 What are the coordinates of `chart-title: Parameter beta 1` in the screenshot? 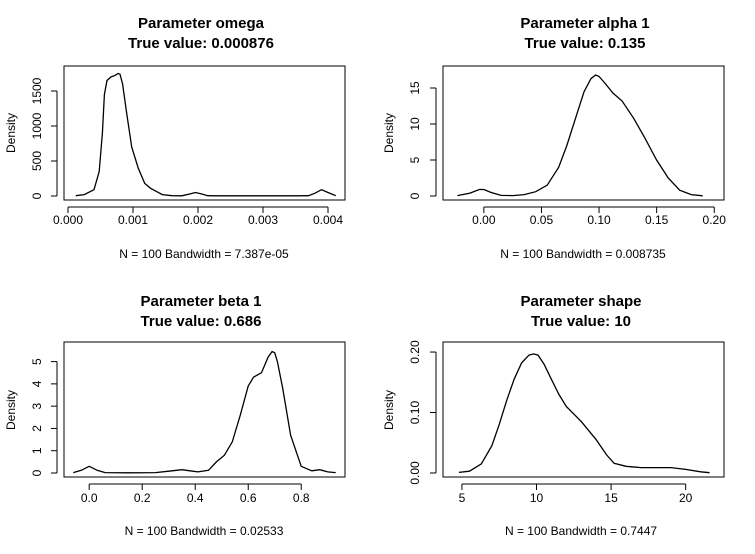 It's located at (201, 301).